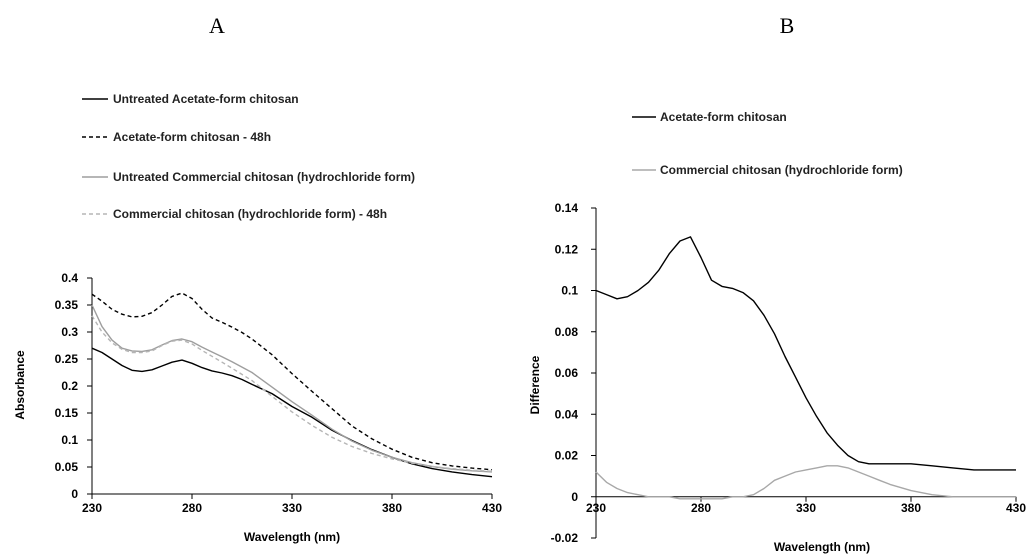 This screenshot has height=555, width=1030. Describe the element at coordinates (1016, 508) in the screenshot. I see `panel-b-x-tick-label: 430` at that location.